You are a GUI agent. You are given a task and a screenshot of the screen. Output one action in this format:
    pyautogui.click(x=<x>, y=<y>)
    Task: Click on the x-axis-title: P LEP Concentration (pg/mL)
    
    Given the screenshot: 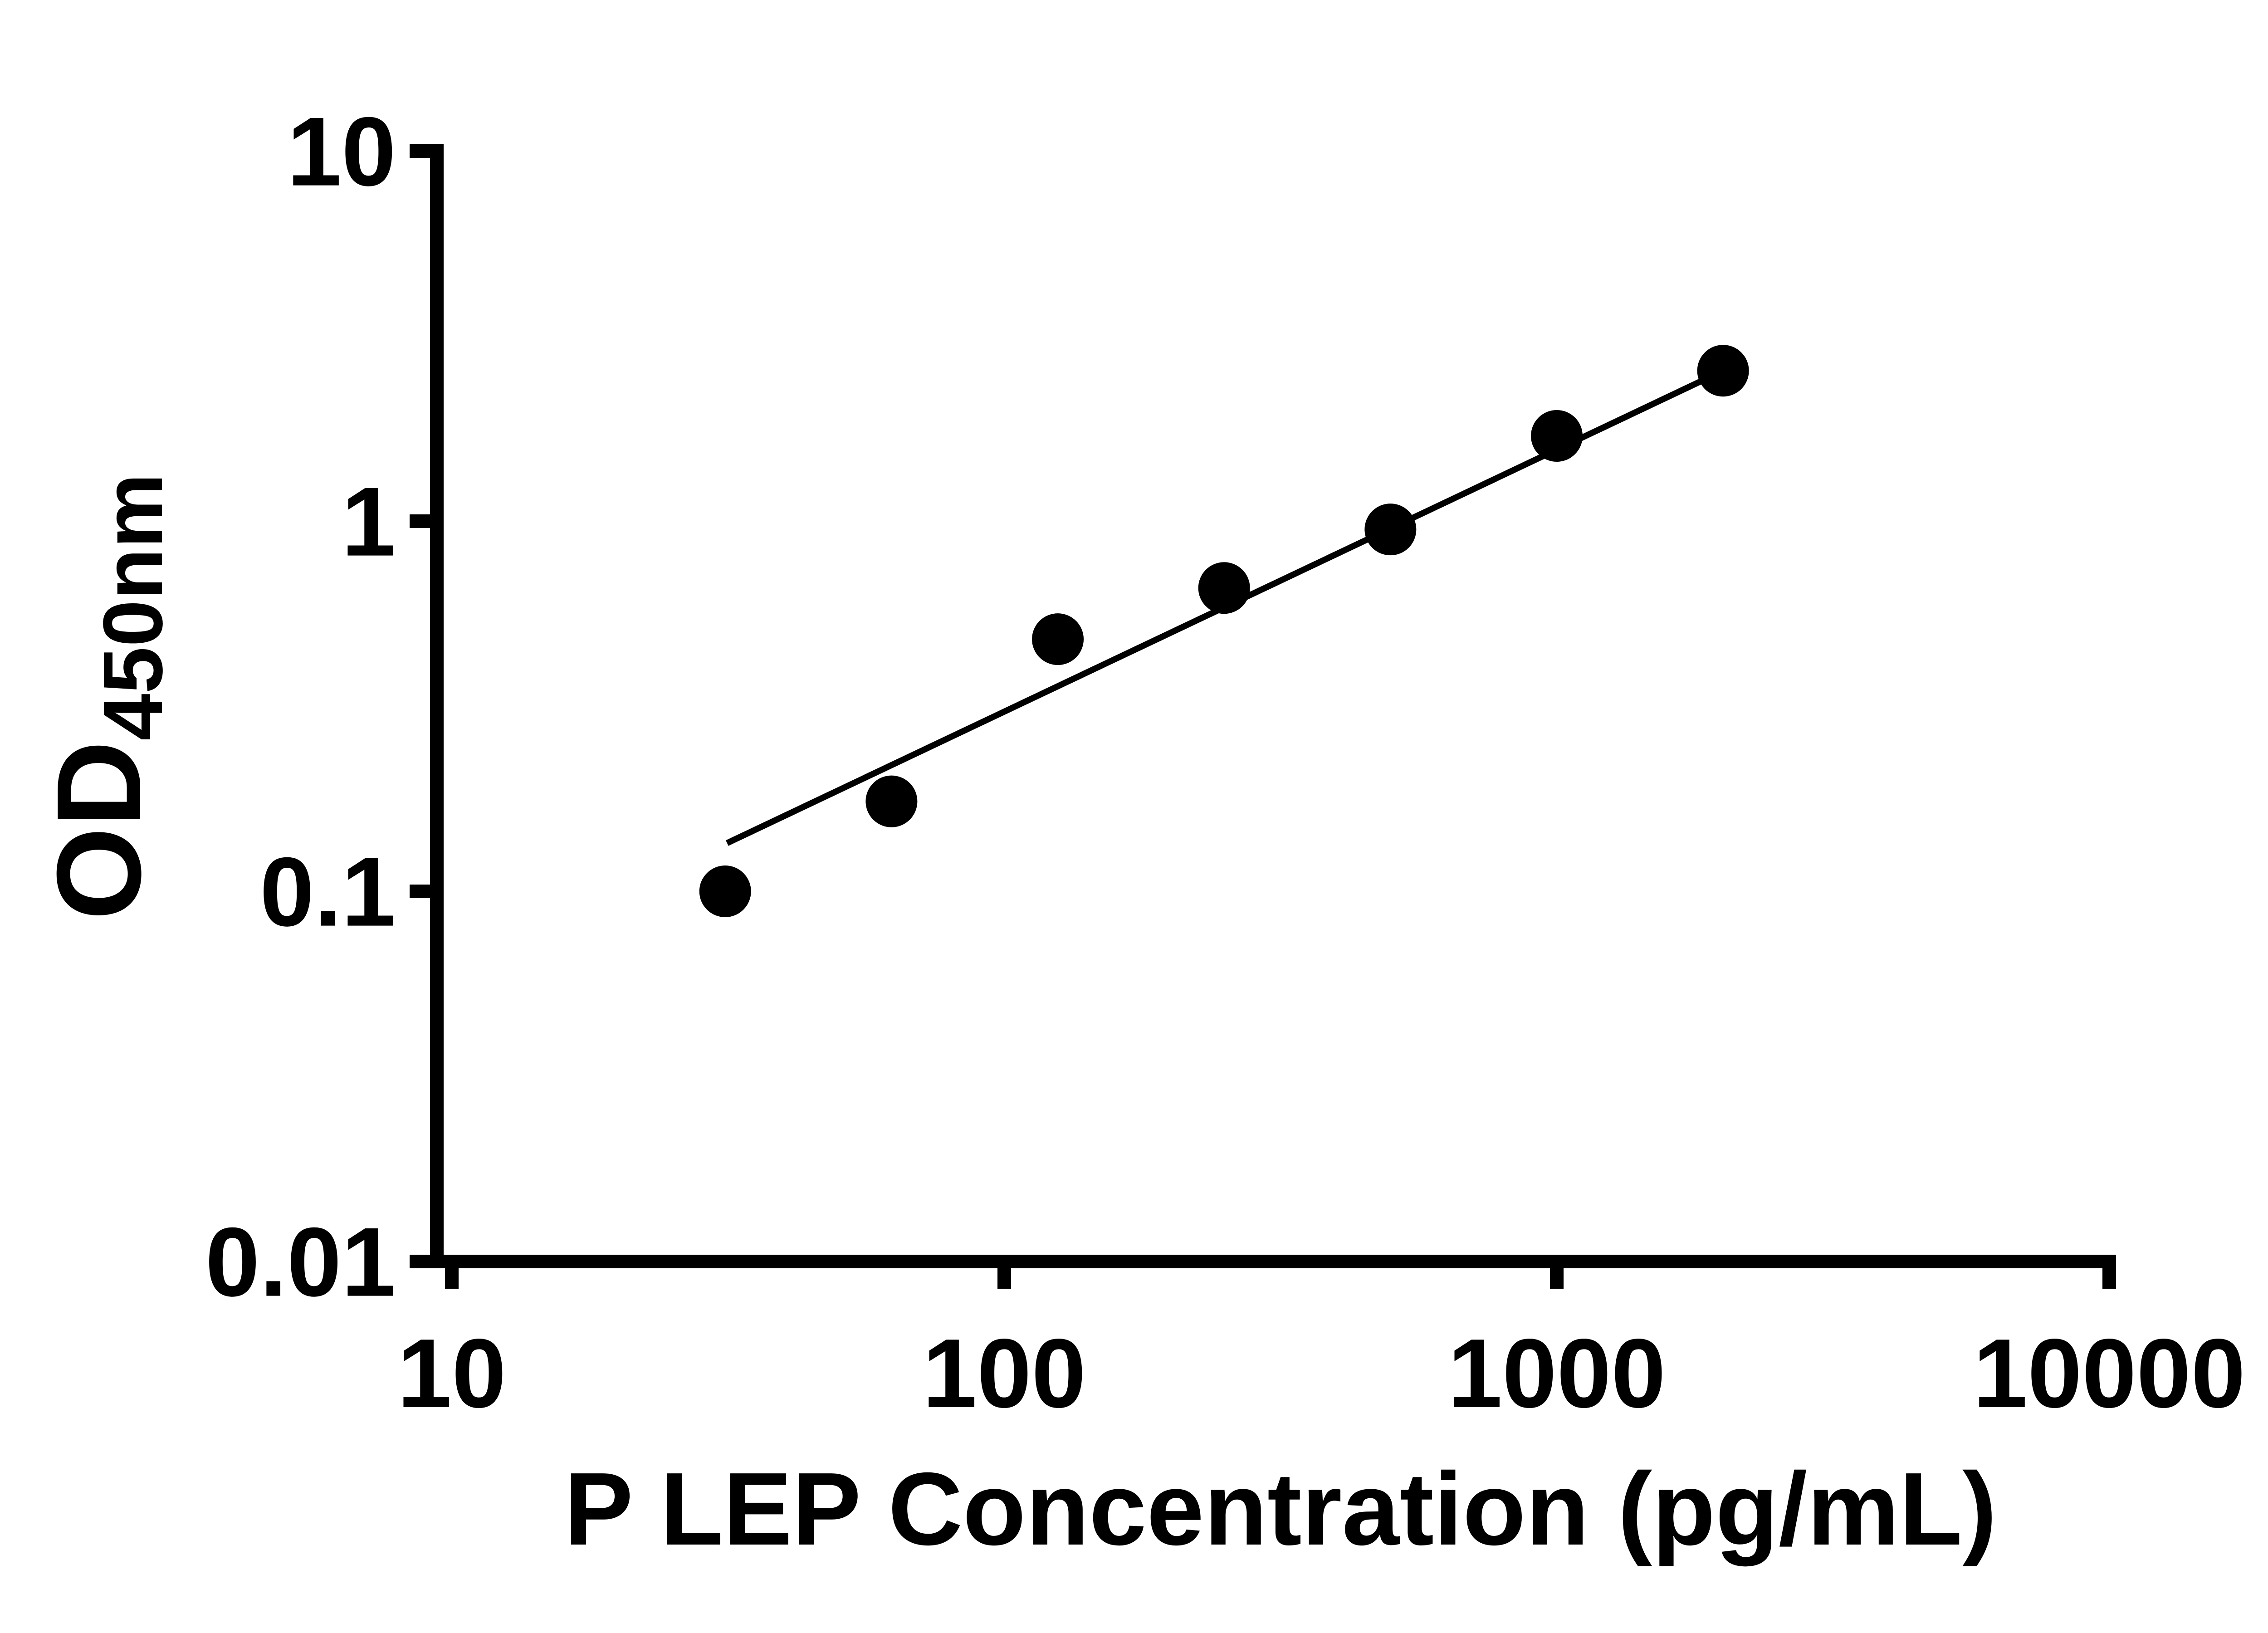 What is the action you would take?
    pyautogui.click(x=1280, y=1509)
    